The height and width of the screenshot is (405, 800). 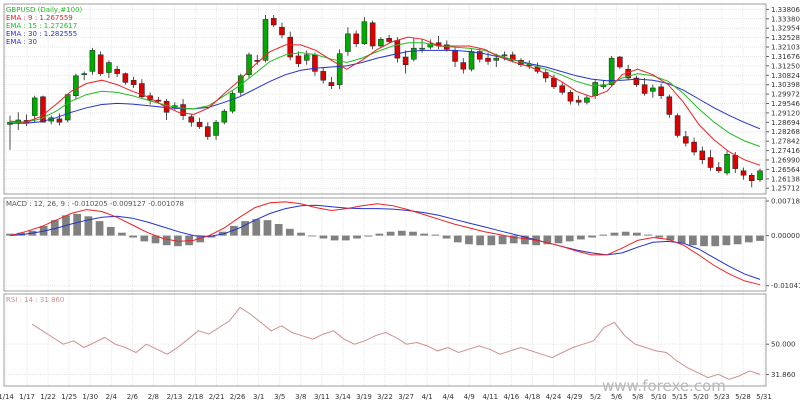 I want to click on macd-y-tick-label: -0.010410, so click(x=785, y=286).